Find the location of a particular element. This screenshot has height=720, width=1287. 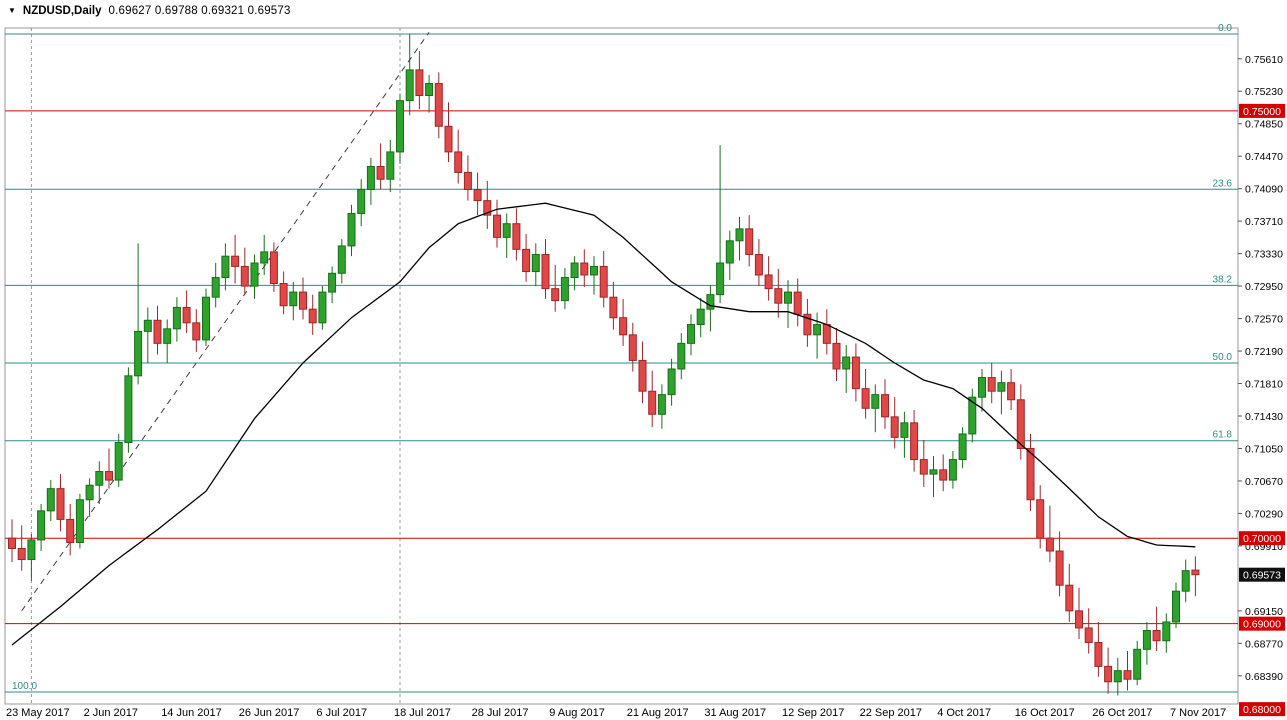

price-tick-label: 0.72570 is located at coordinates (1264, 320).